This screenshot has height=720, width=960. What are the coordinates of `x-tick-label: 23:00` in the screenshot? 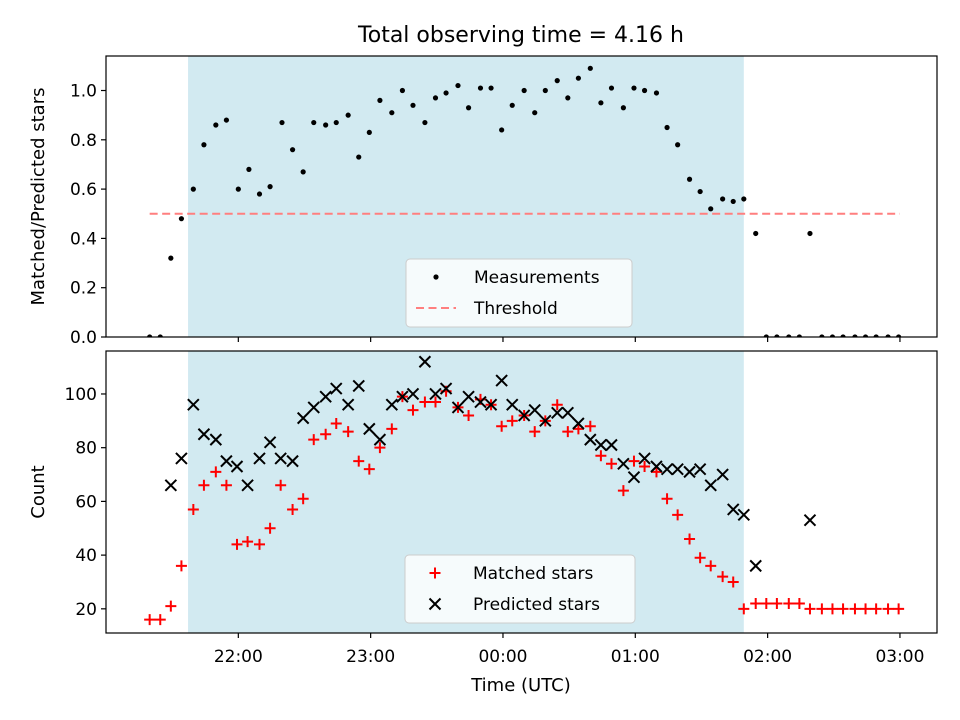 It's located at (370, 657).